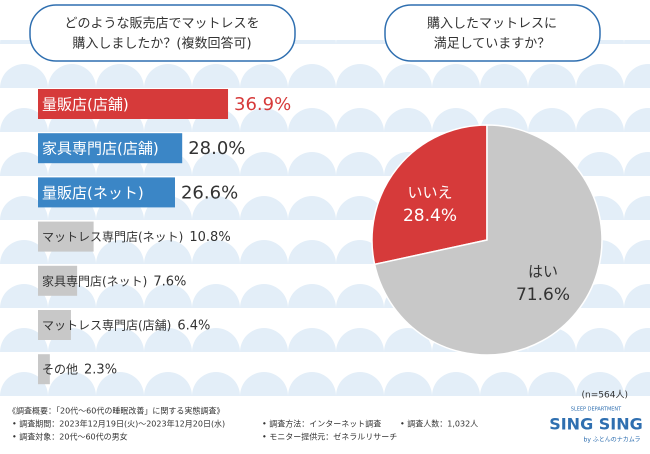 The image size is (650, 454). What do you see at coordinates (596, 424) in the screenshot?
I see `logo-name: SING SING` at bounding box center [596, 424].